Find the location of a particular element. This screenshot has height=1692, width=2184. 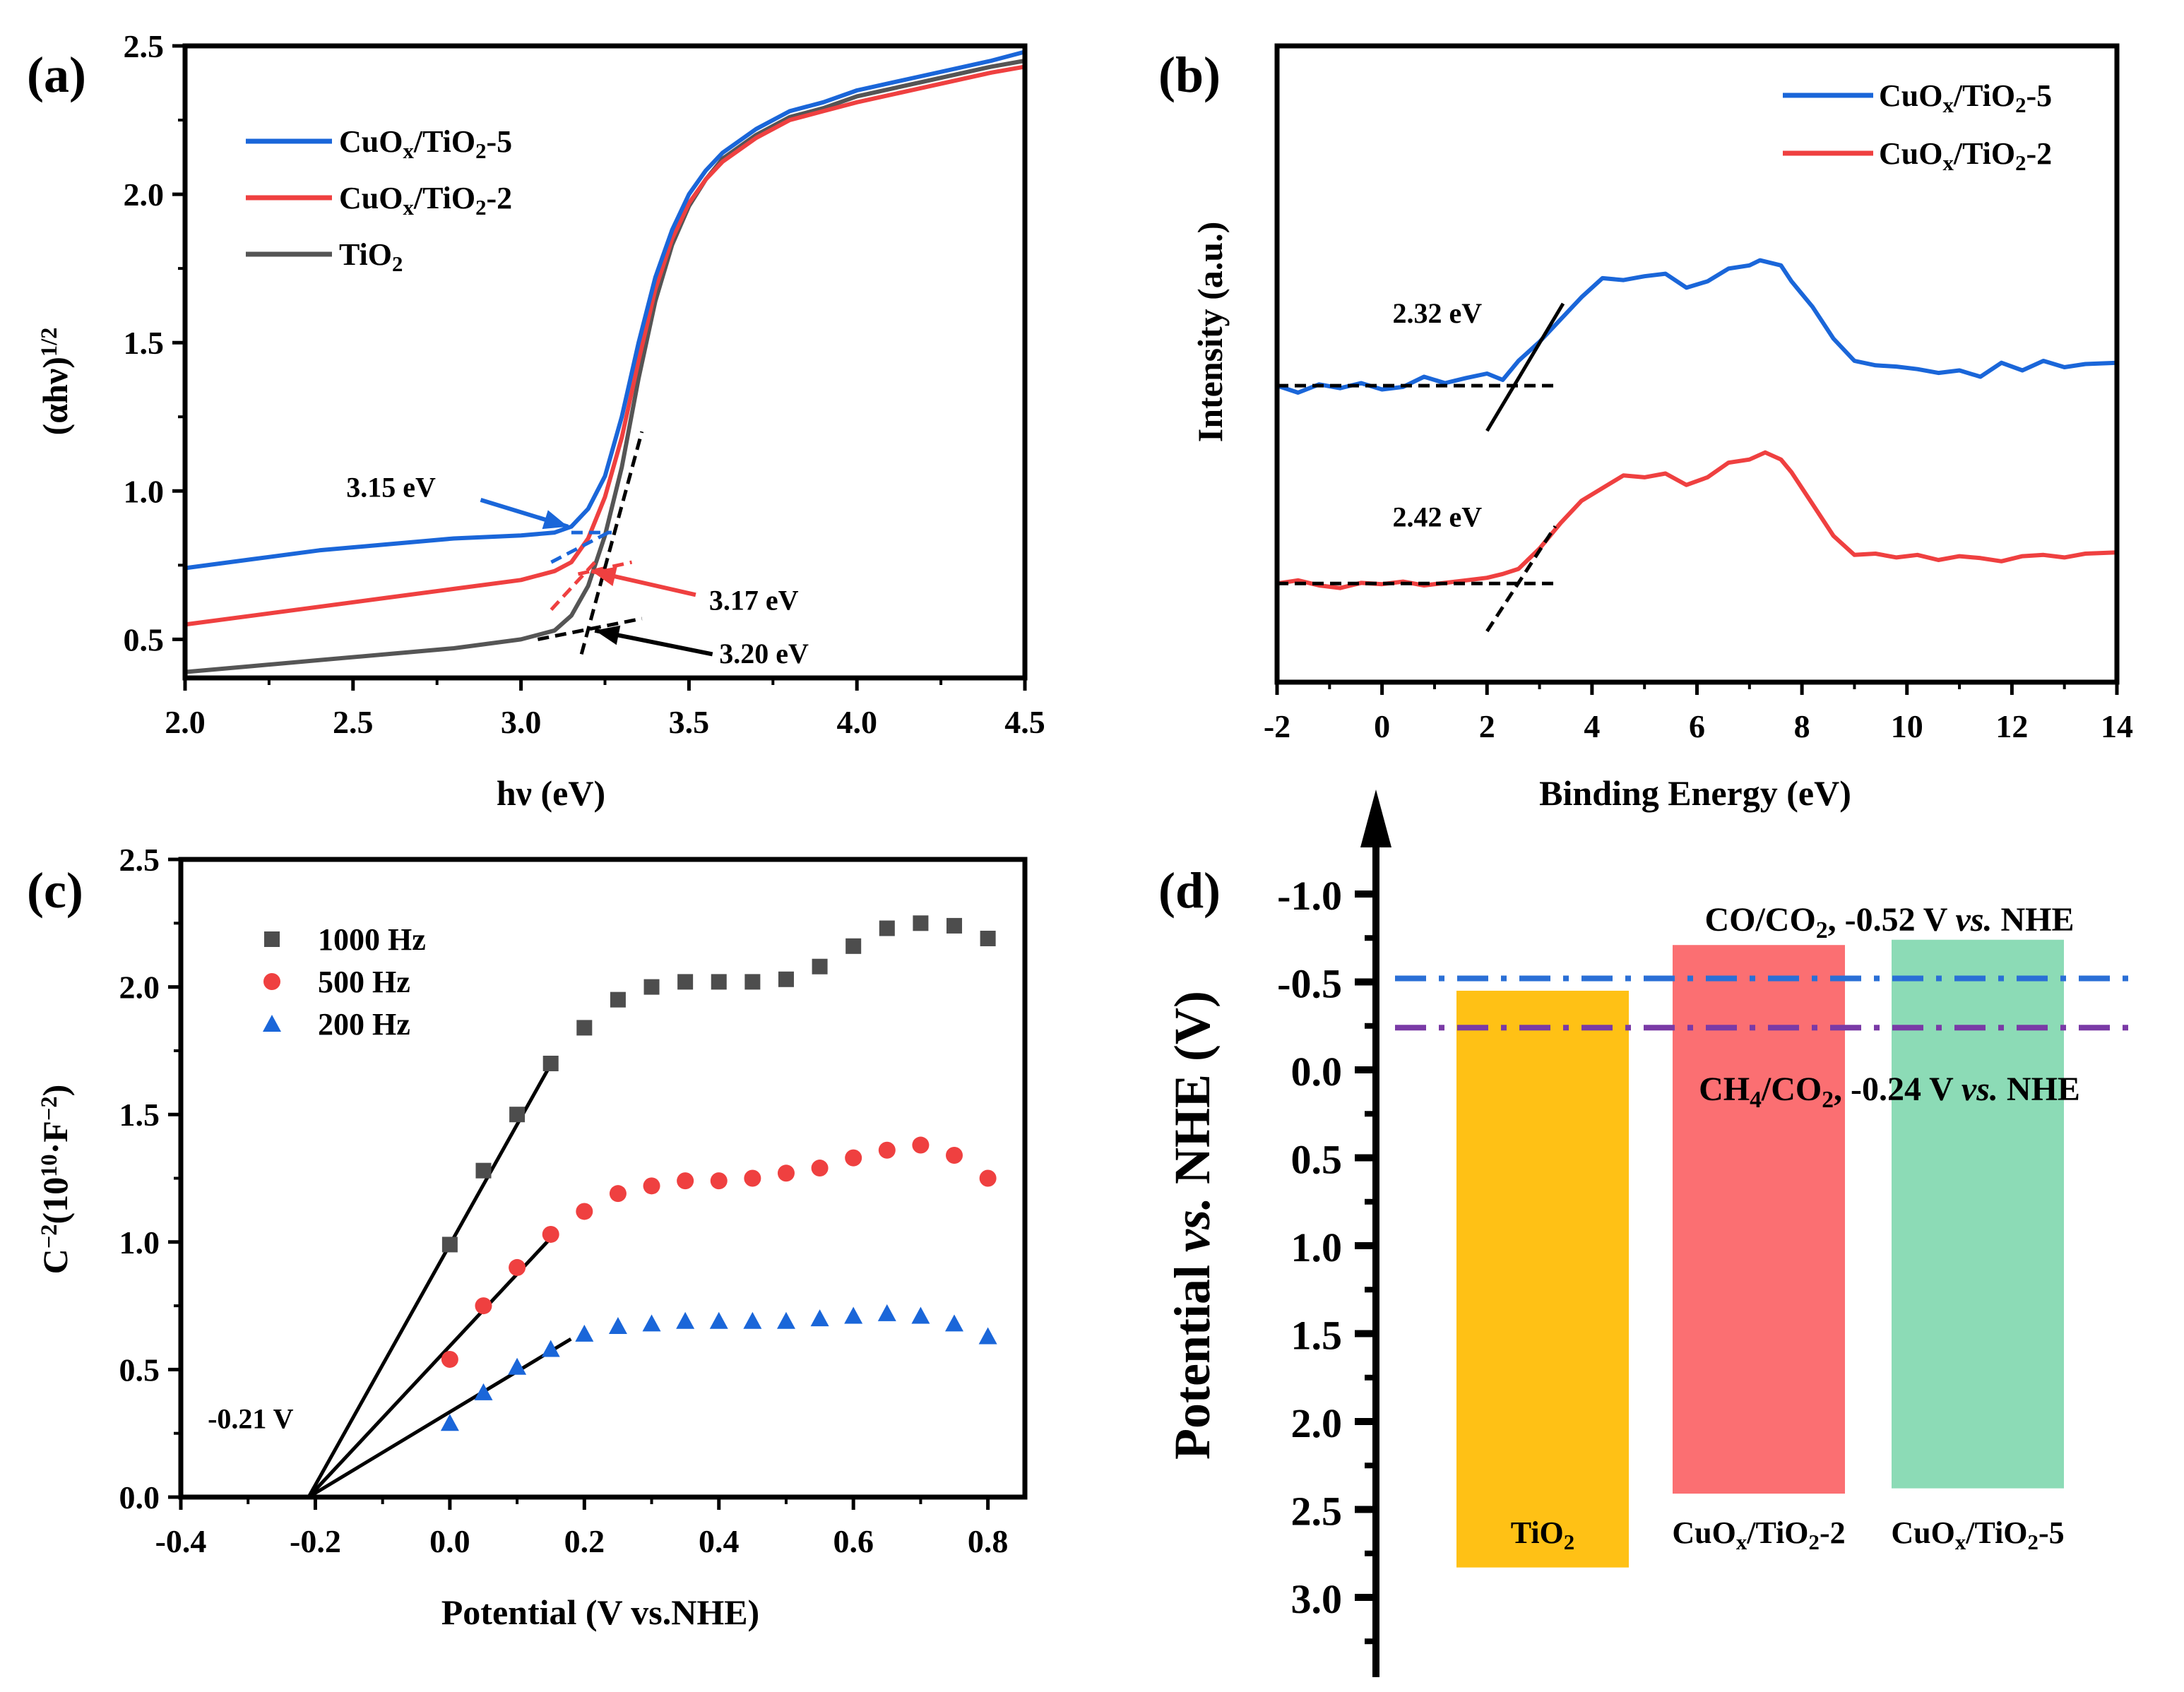

y-tick-label: 0.0 is located at coordinates (1317, 1072).